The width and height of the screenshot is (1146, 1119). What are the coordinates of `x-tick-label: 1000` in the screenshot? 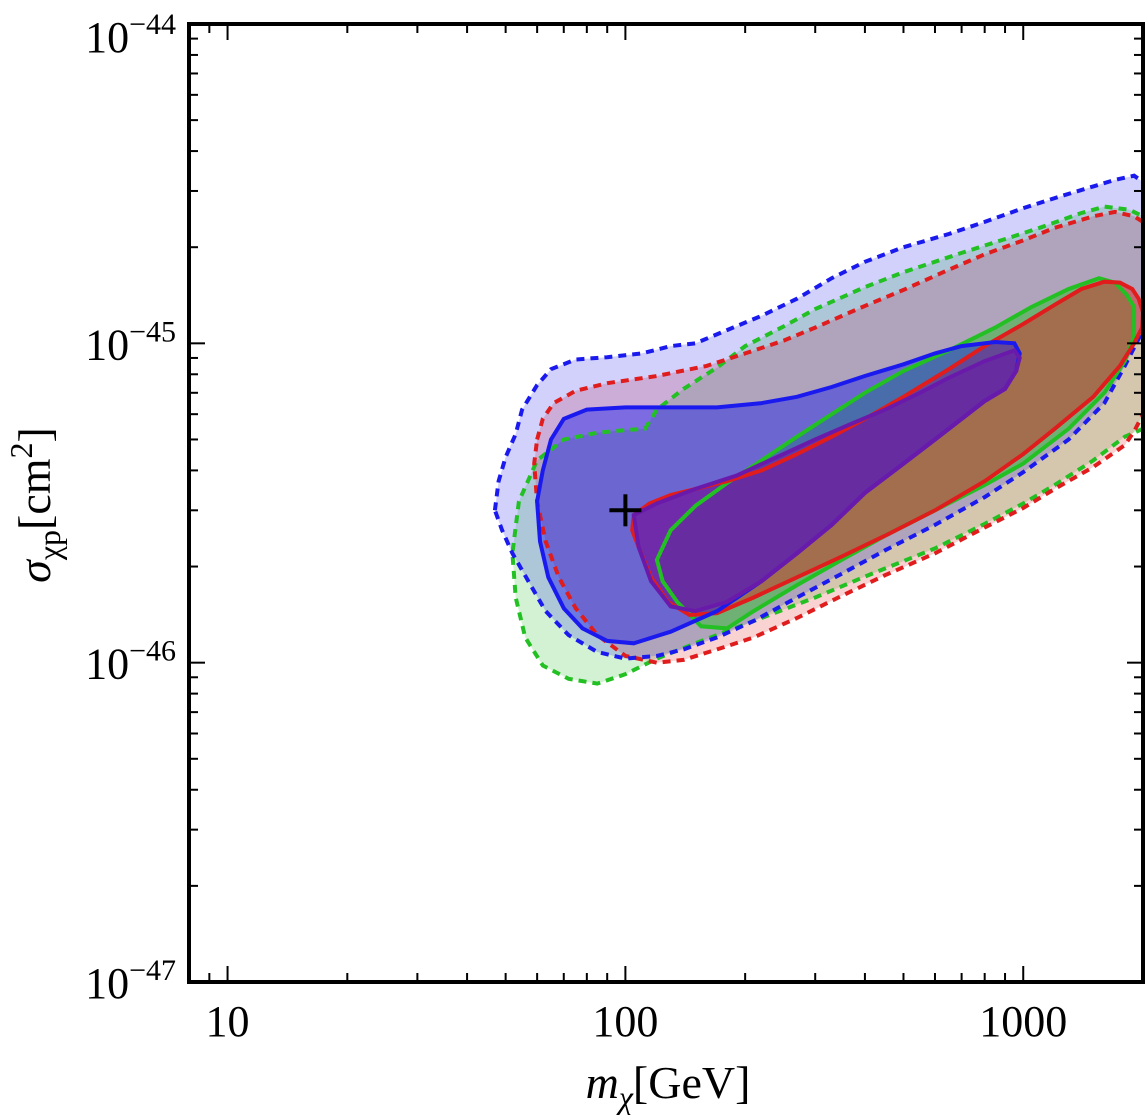 It's located at (1023, 1021).